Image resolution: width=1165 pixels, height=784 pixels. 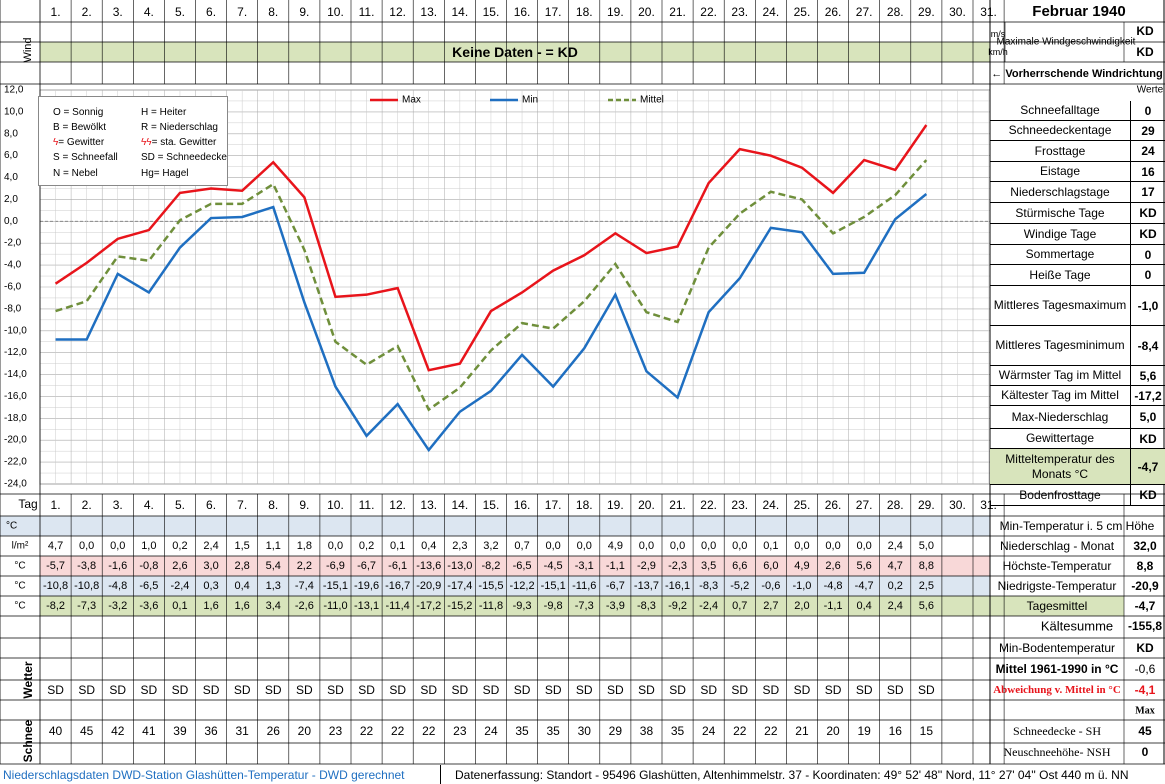 I want to click on row-label-min-temp: Niedrigste-Temperatur, so click(x=1057, y=586).